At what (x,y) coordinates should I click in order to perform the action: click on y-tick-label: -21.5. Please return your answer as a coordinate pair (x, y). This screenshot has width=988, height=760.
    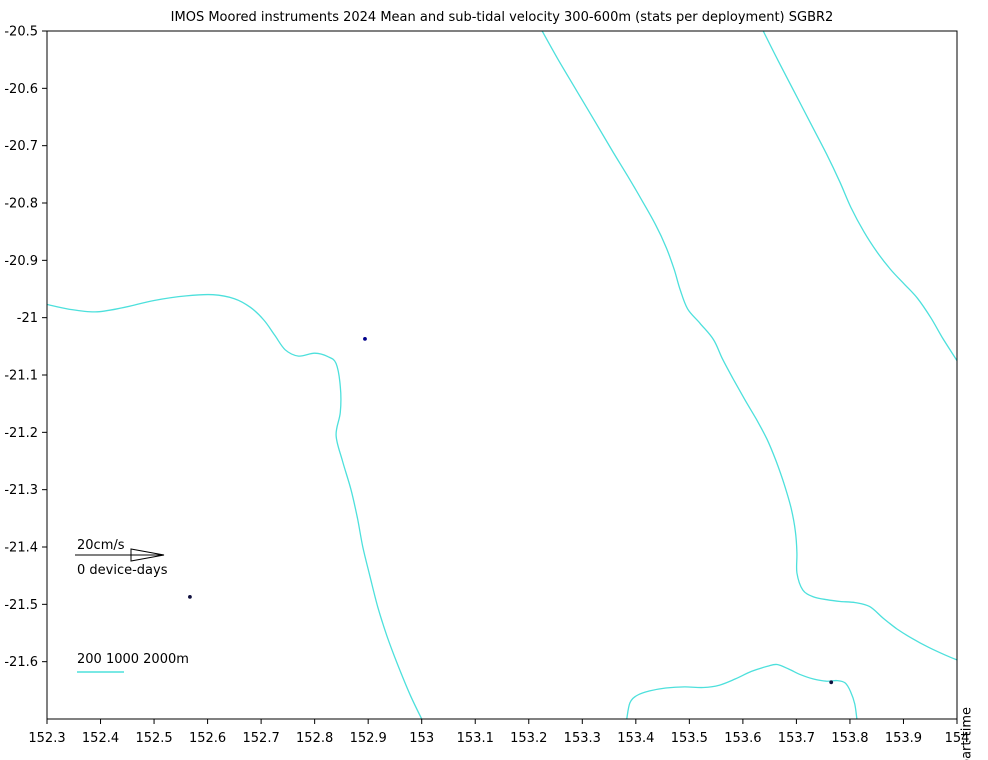
    Looking at the image, I should click on (21, 605).